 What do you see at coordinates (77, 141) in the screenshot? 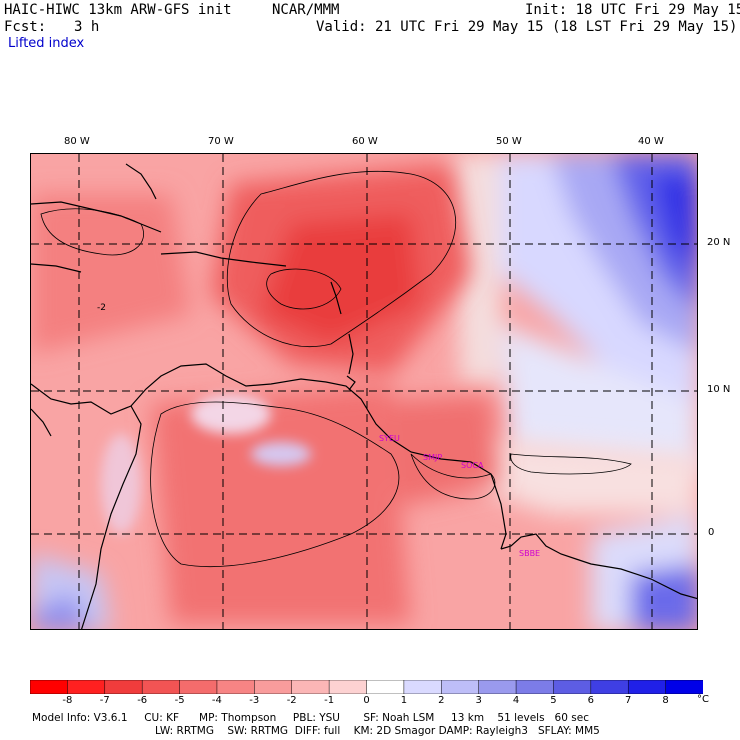
I see `lon-label-80w: 80 W` at bounding box center [77, 141].